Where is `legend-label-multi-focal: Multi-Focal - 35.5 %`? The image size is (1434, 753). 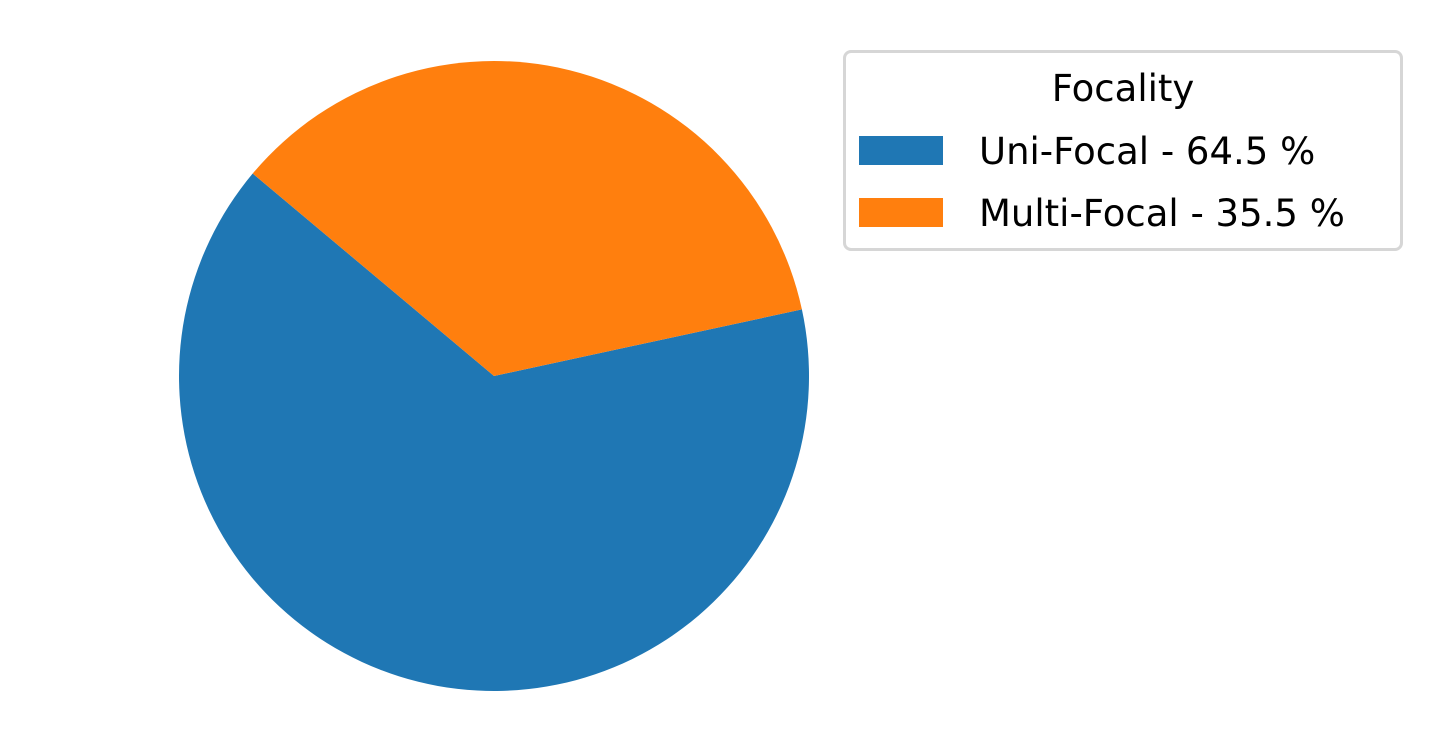
legend-label-multi-focal: Multi-Focal - 35.5 % is located at coordinates (1162, 213).